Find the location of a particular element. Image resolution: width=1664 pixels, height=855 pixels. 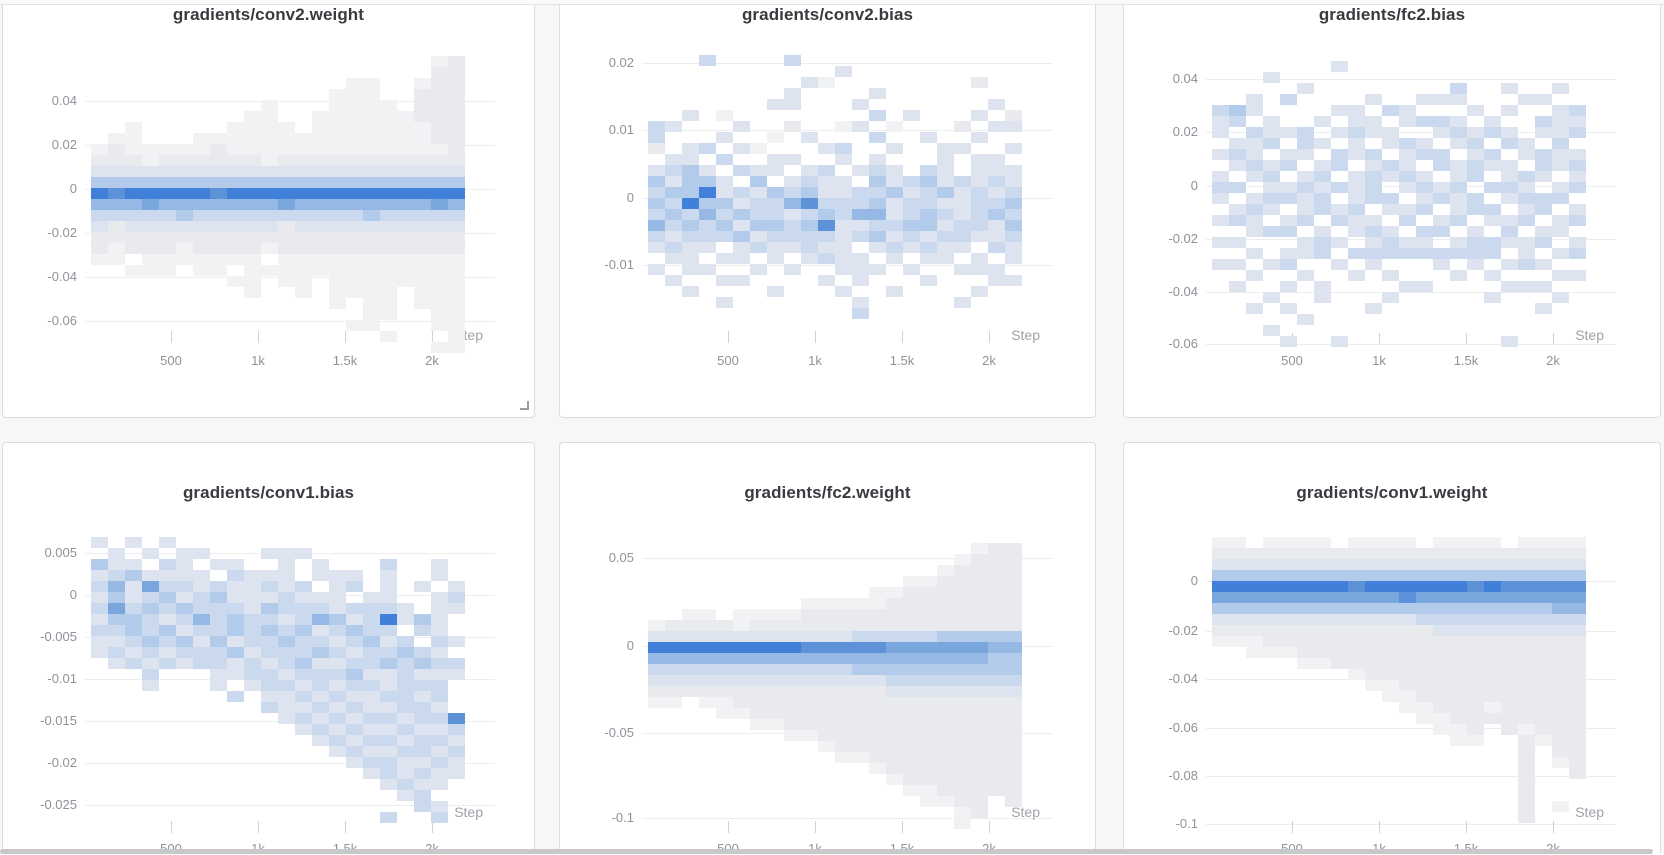

horizontal-scrollbar-thumb is located at coordinates (826, 851).